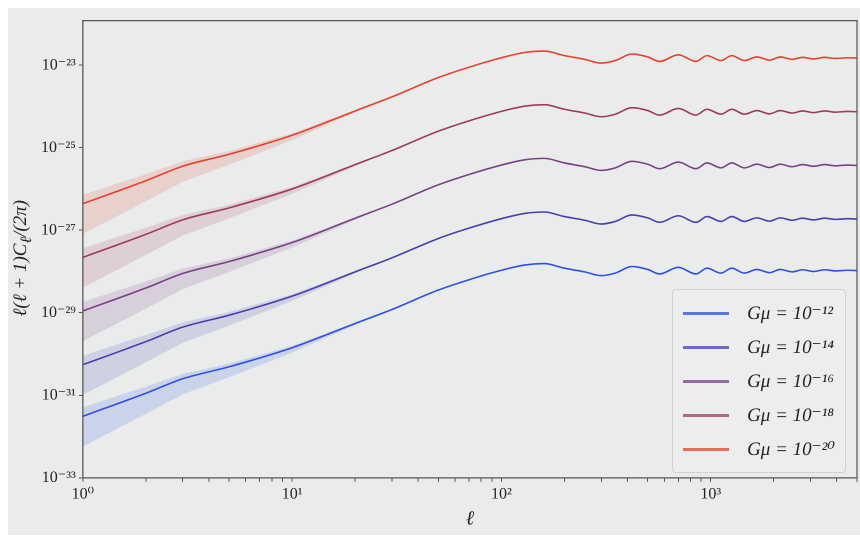  I want to click on y-tick-label: 10⁻³¹, so click(59, 395).